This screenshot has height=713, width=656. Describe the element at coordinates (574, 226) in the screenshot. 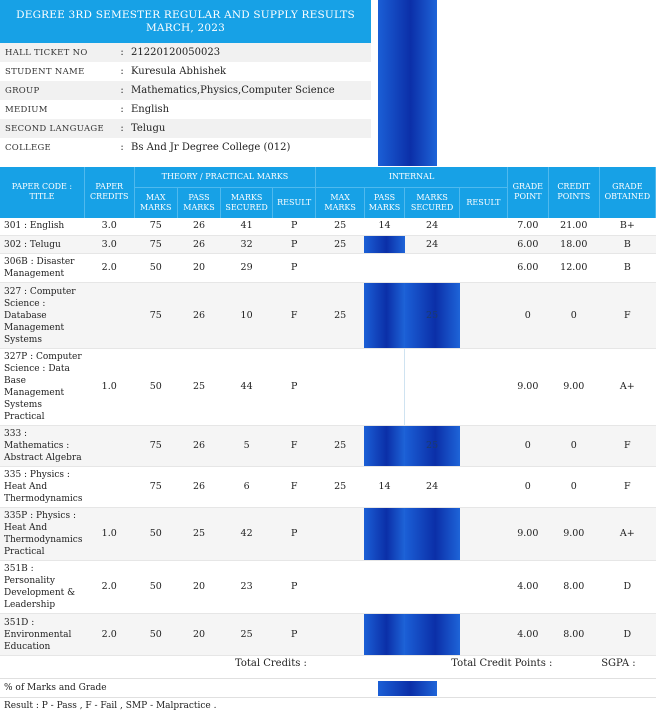

I see `cell-cp: 21.00` at that location.